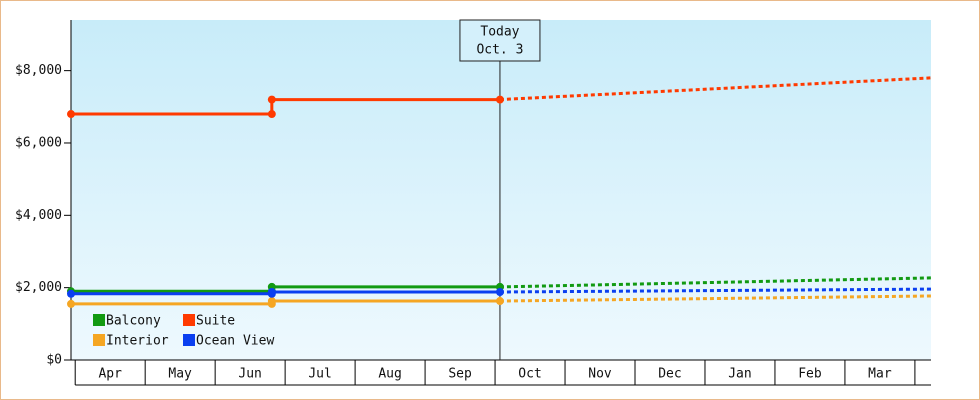  What do you see at coordinates (389, 374) in the screenshot?
I see `x-tick-label: Aug` at bounding box center [389, 374].